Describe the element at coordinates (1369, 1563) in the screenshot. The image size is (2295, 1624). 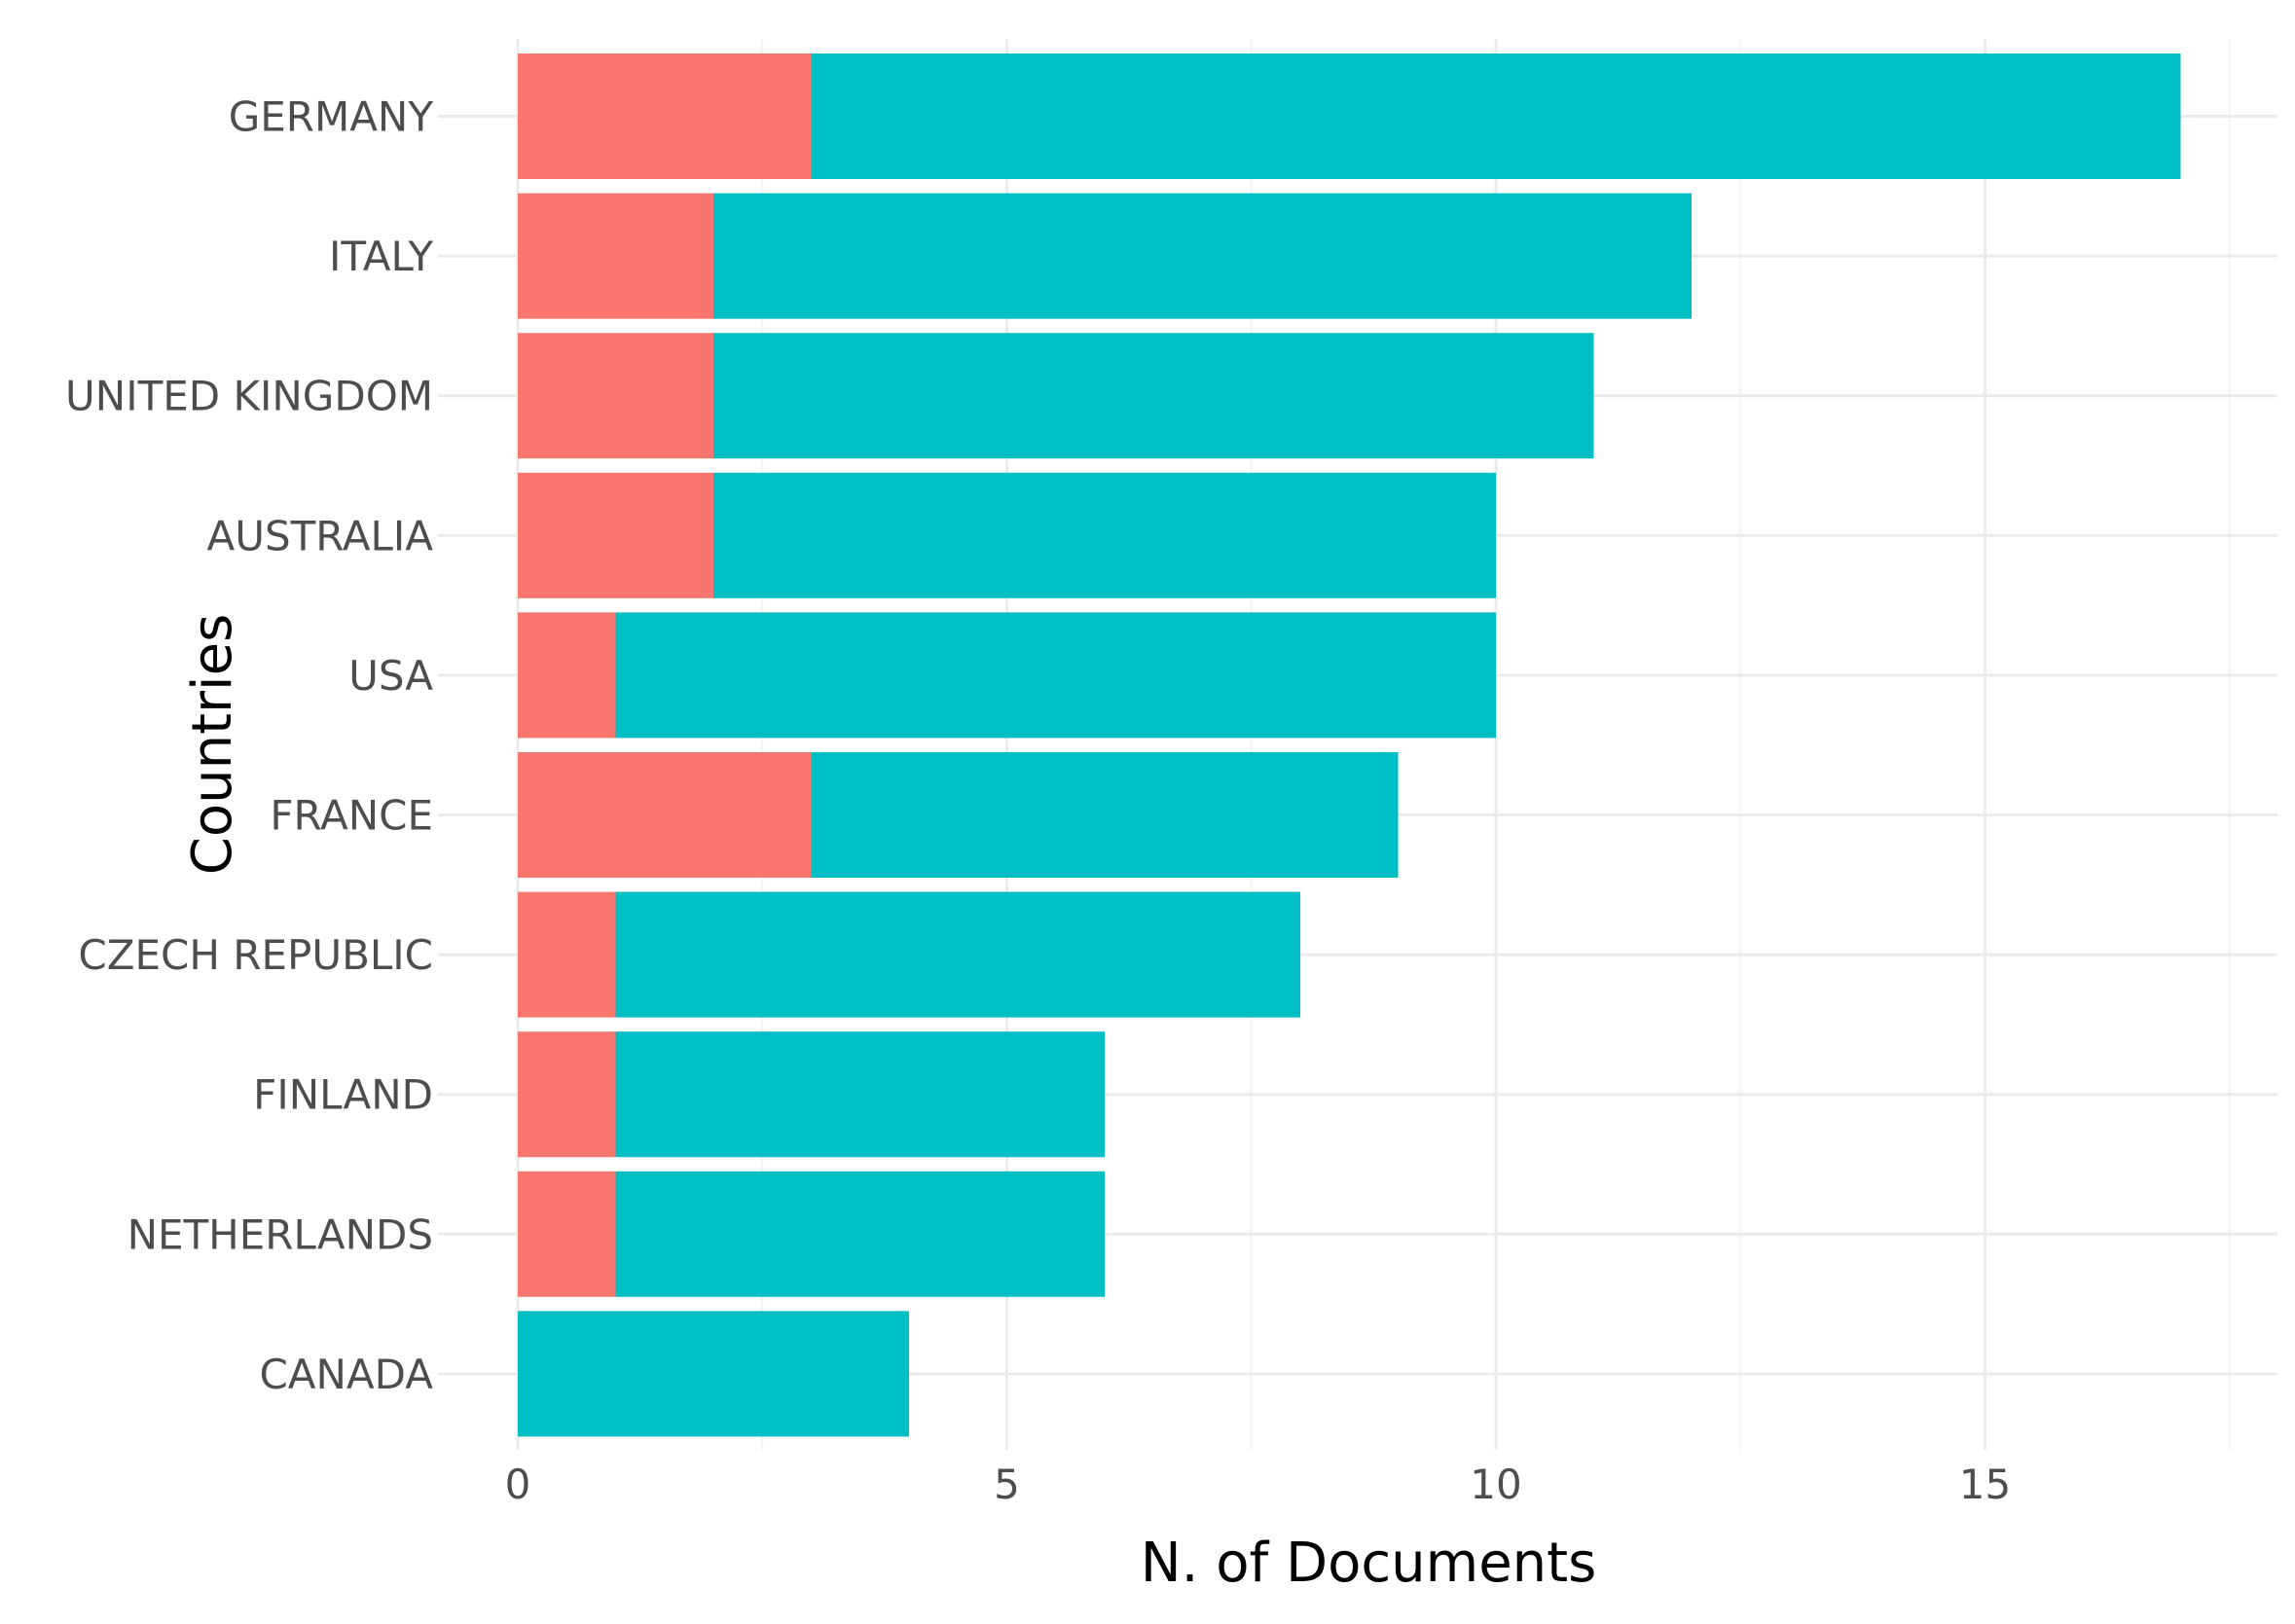
I see `x-axis-title: N. of Documents` at that location.